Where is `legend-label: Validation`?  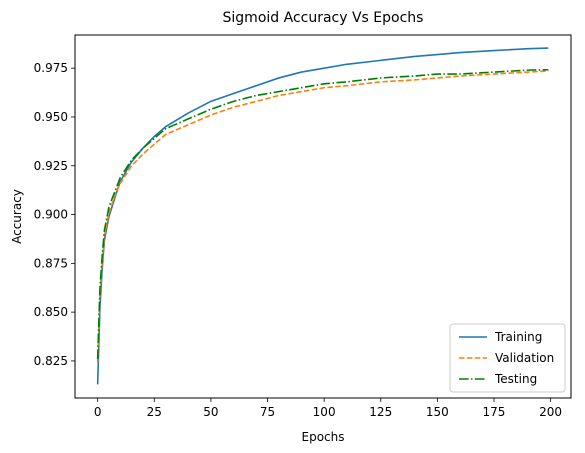
legend-label: Validation is located at coordinates (524, 358).